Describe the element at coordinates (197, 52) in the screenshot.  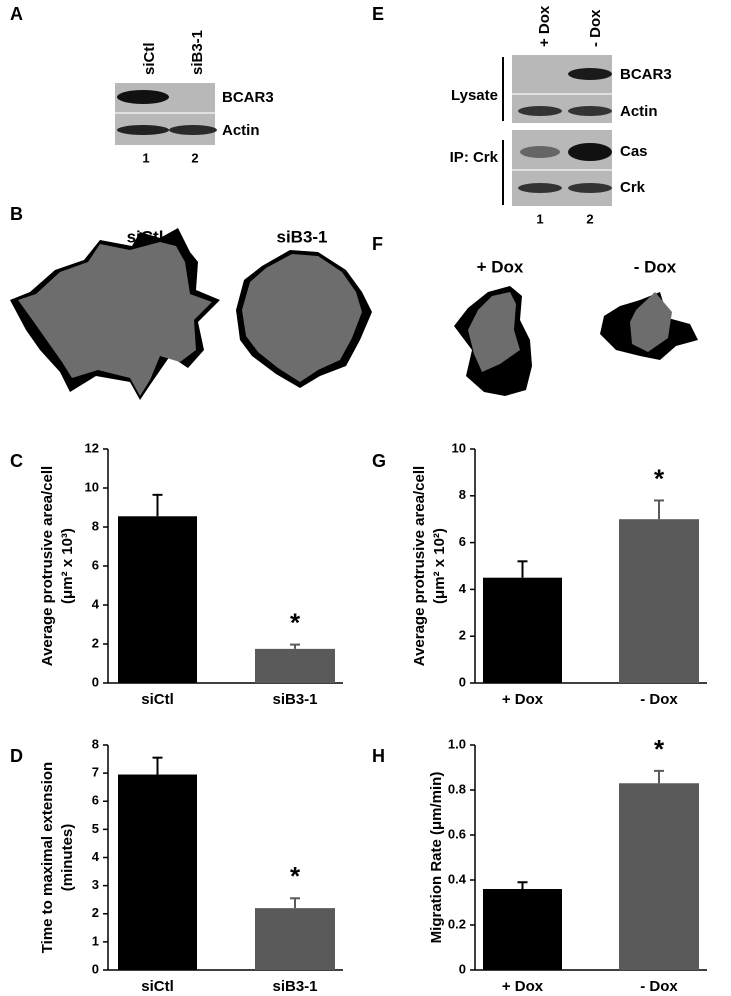
I see `lane-title: siB3-1` at that location.